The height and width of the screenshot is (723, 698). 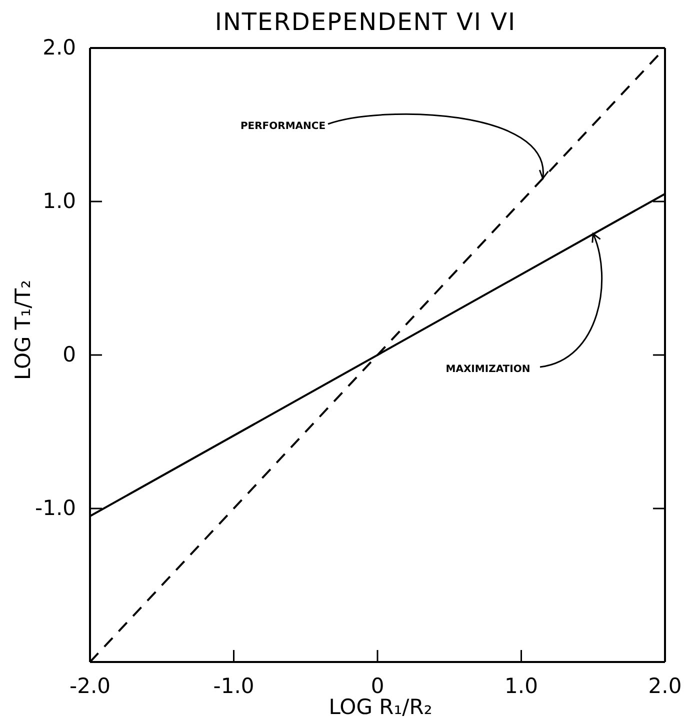 What do you see at coordinates (380, 707) in the screenshot?
I see `x-axis-title: LOG R₁/R₂` at bounding box center [380, 707].